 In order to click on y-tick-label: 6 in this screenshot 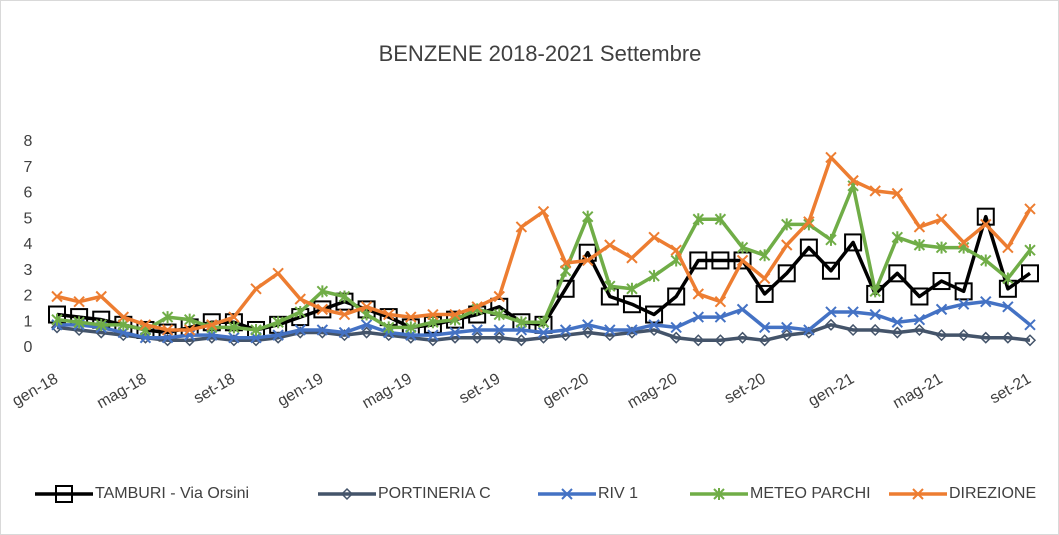, I will do `click(28, 193)`.